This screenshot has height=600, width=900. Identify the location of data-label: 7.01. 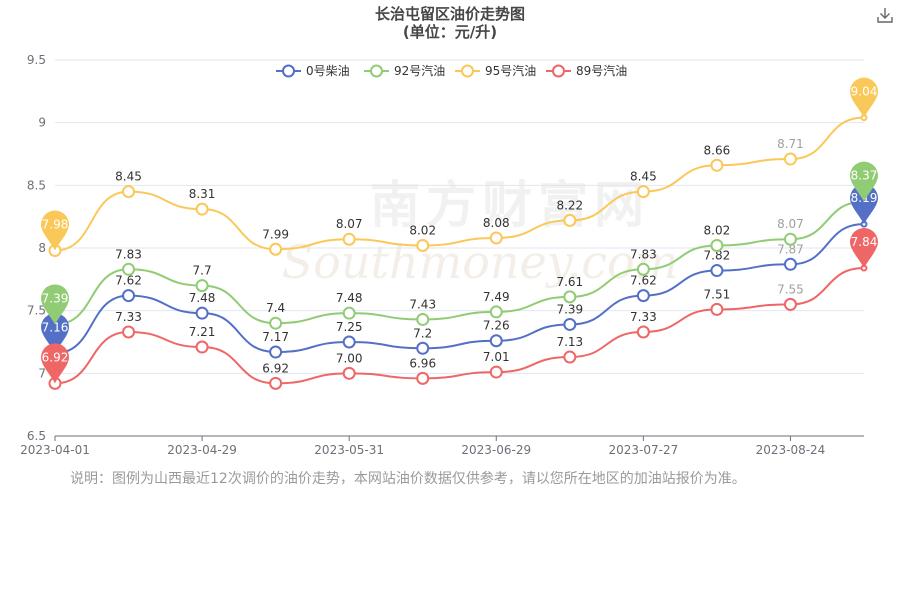
(496, 357).